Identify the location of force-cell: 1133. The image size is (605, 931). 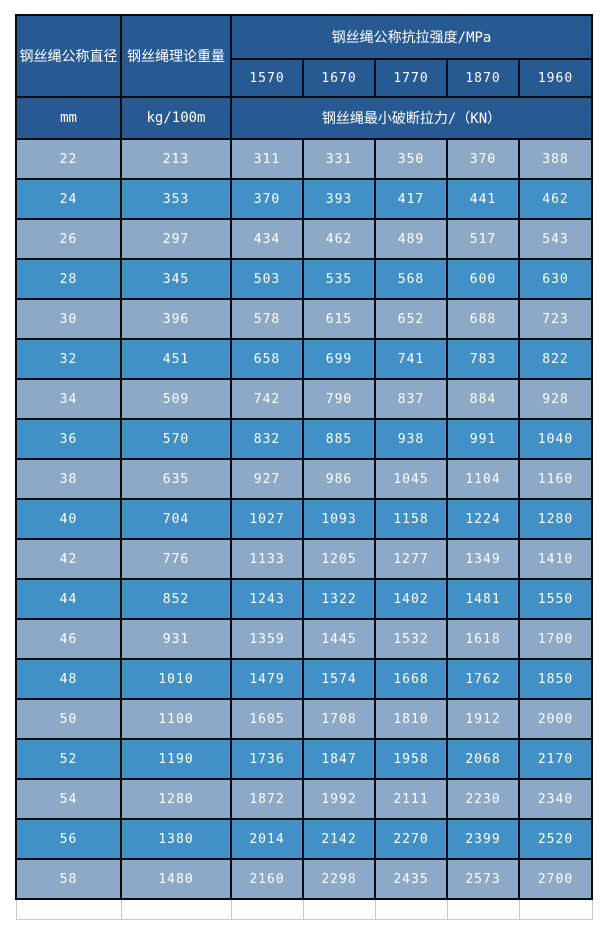
(267, 559).